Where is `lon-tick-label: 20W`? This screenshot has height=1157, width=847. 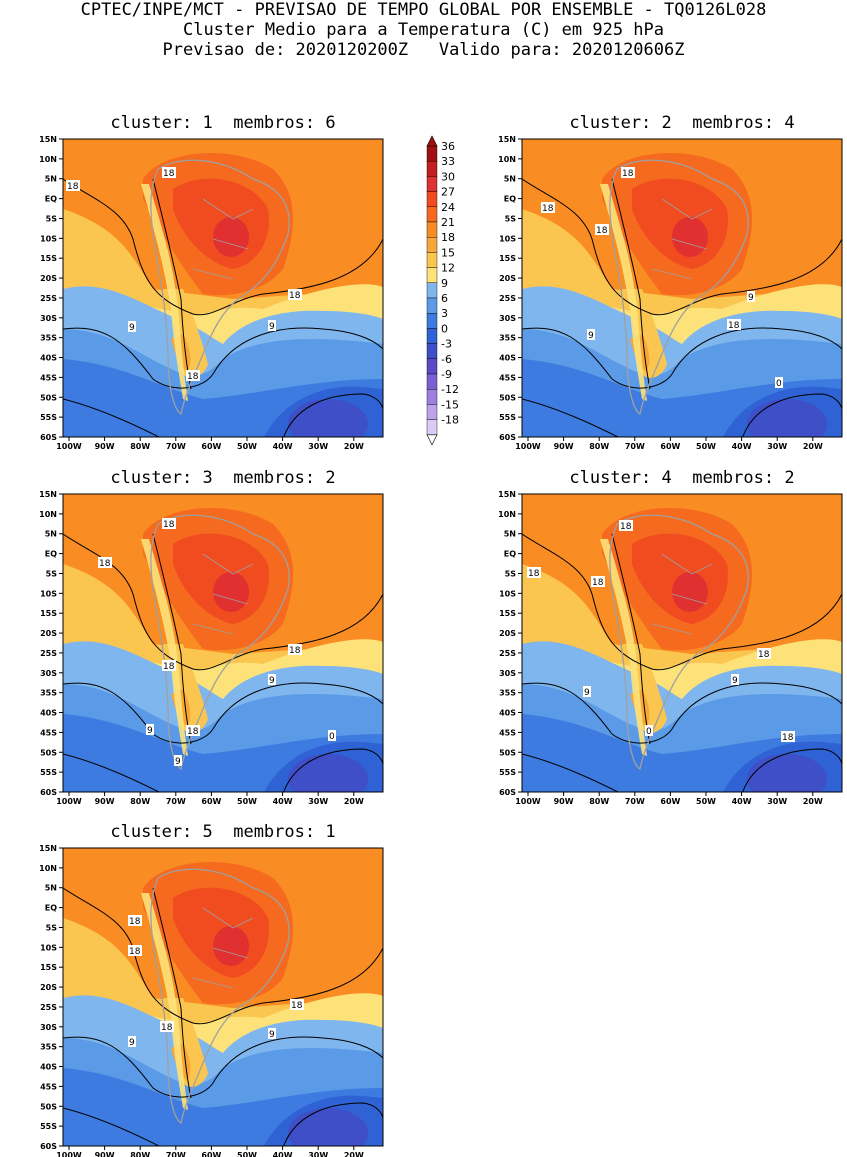
lon-tick-label: 20W is located at coordinates (813, 446).